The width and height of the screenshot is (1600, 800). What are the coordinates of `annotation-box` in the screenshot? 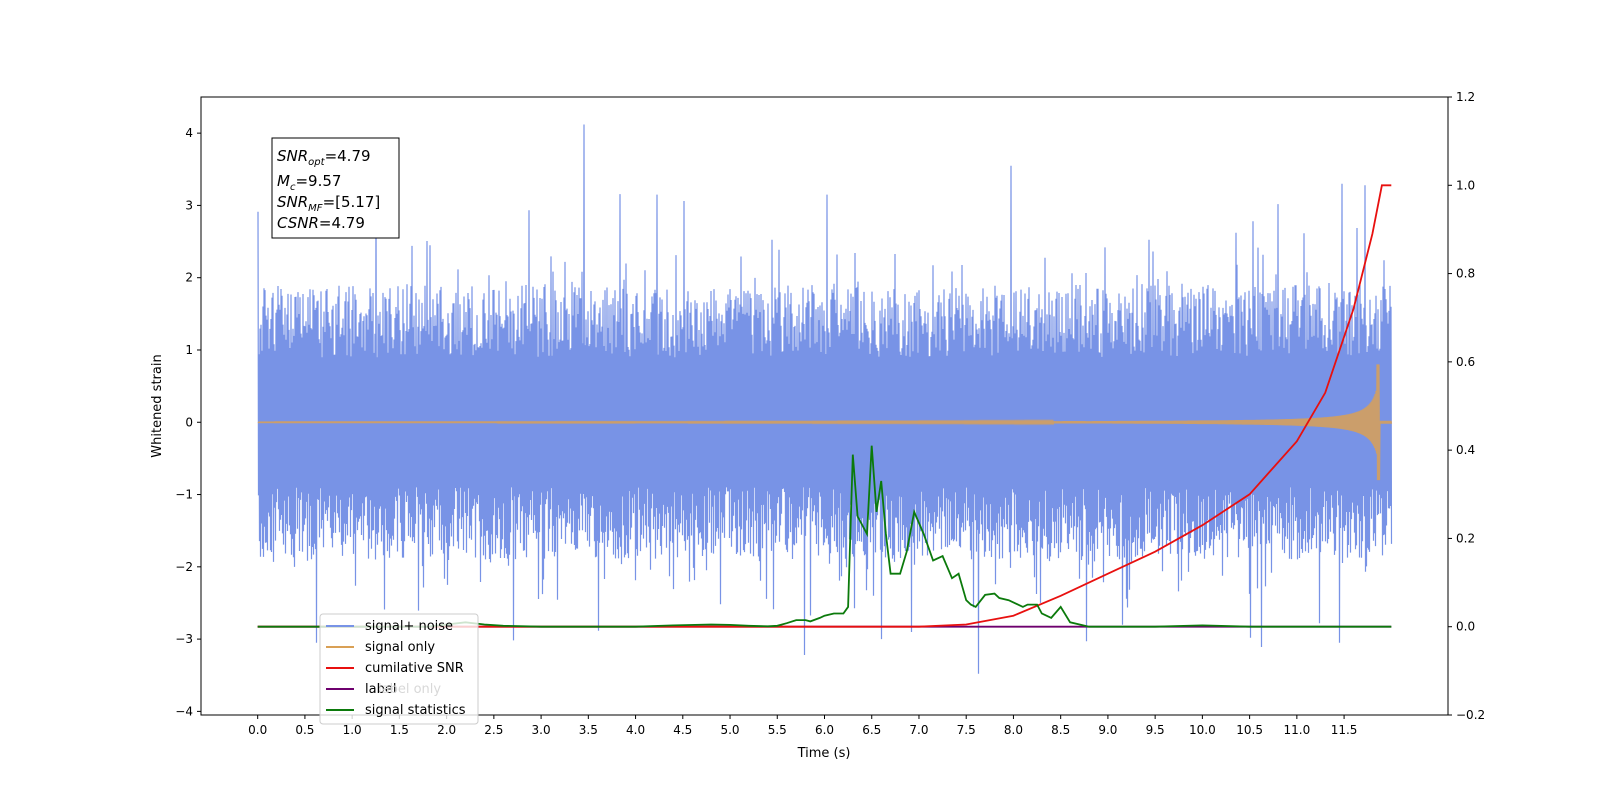 It's located at (335, 188).